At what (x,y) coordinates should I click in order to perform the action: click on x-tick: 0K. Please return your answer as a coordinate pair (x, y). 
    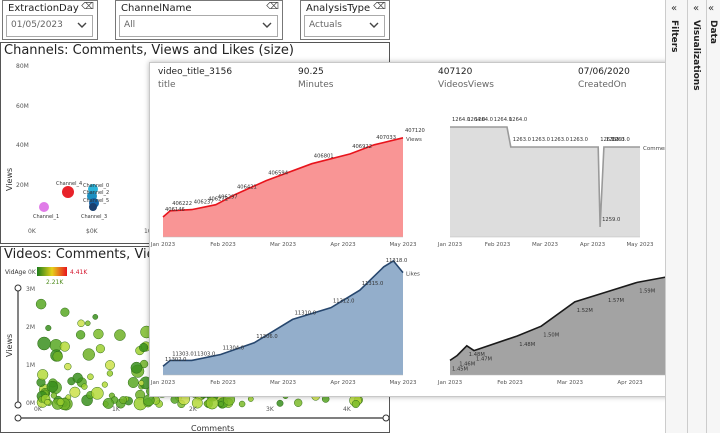
    Looking at the image, I should click on (32, 231).